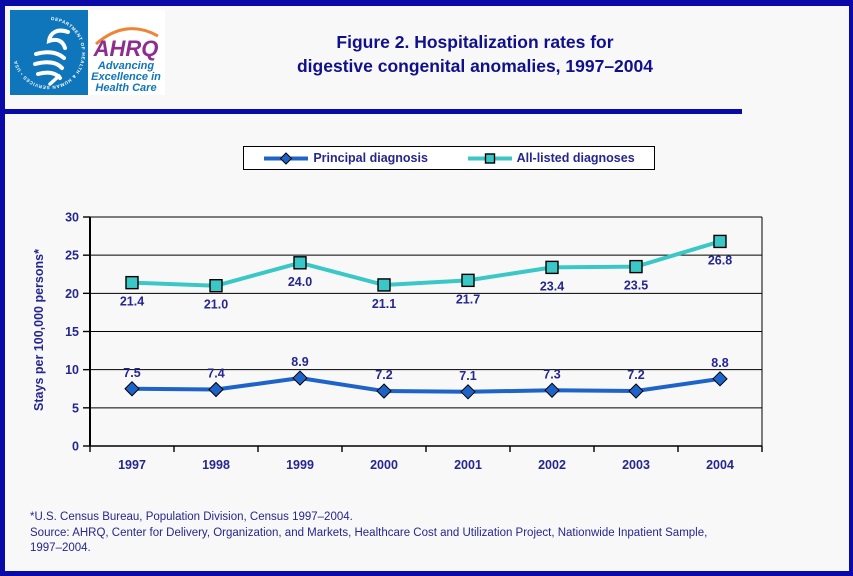  I want to click on data-label: 7.1, so click(467, 376).